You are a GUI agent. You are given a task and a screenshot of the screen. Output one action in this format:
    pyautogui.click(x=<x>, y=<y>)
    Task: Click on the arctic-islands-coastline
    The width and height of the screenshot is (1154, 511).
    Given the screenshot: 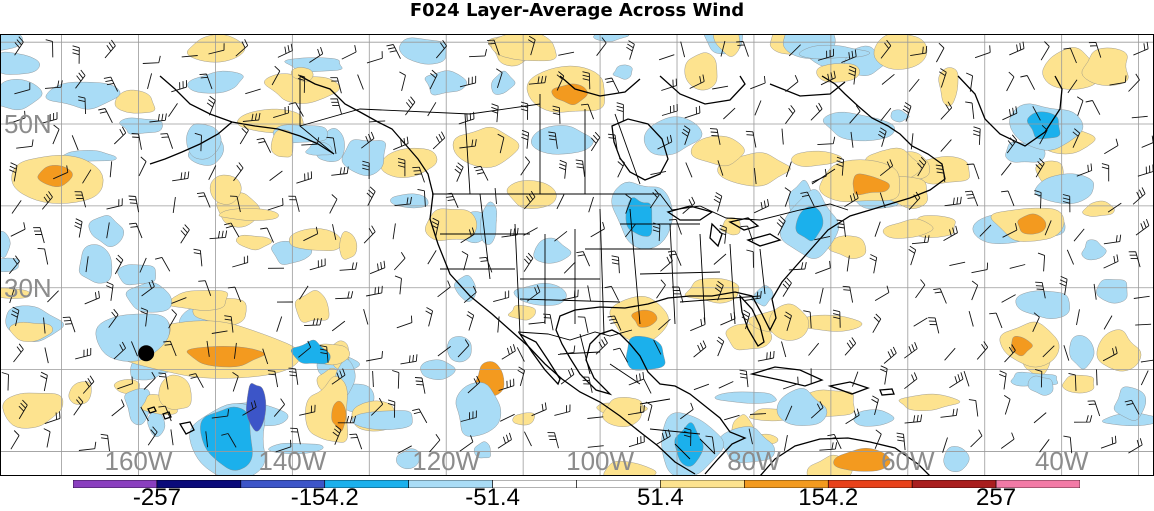 What is the action you would take?
    pyautogui.click(x=702, y=90)
    